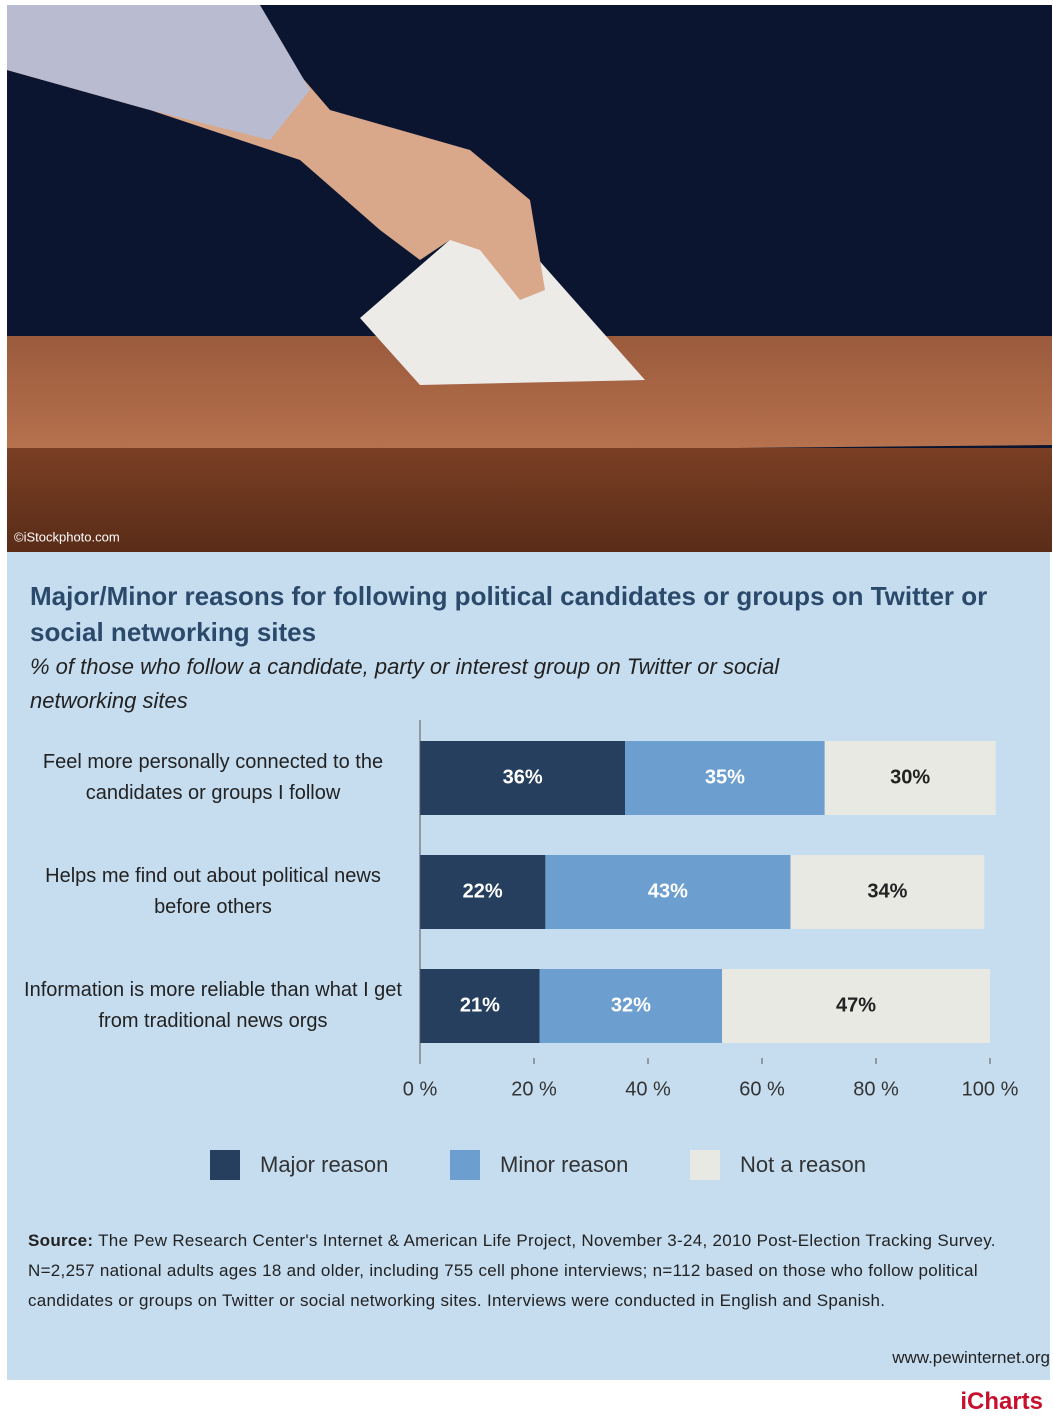 Image resolution: width=1053 pixels, height=1423 pixels. What do you see at coordinates (61, 1240) in the screenshot?
I see `source-label: Source:` at bounding box center [61, 1240].